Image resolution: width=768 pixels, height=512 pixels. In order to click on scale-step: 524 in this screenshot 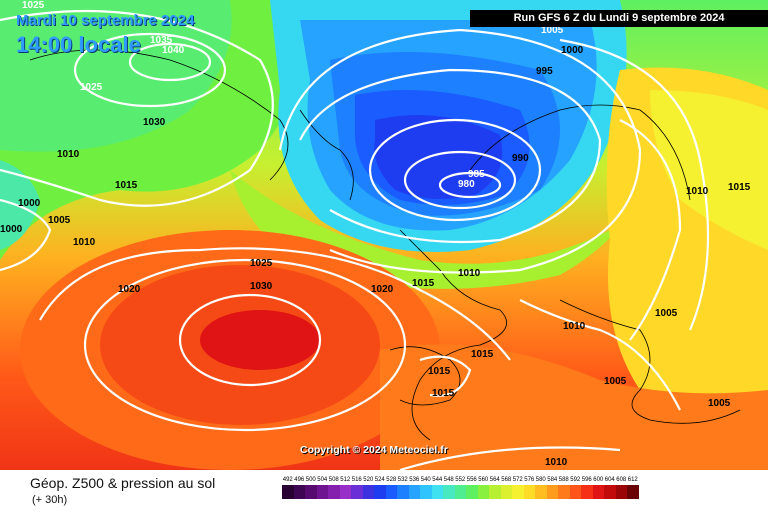, I will do `click(380, 487)`.